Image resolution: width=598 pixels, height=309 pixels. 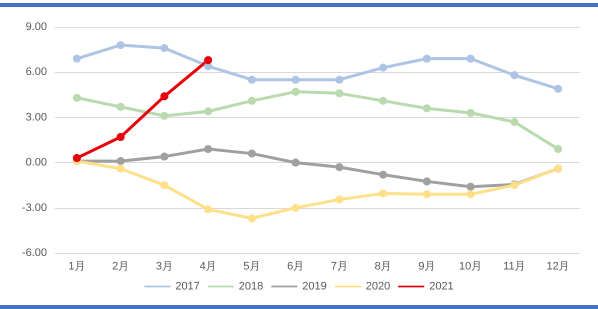 I want to click on legend-label: 2021, so click(x=441, y=286).